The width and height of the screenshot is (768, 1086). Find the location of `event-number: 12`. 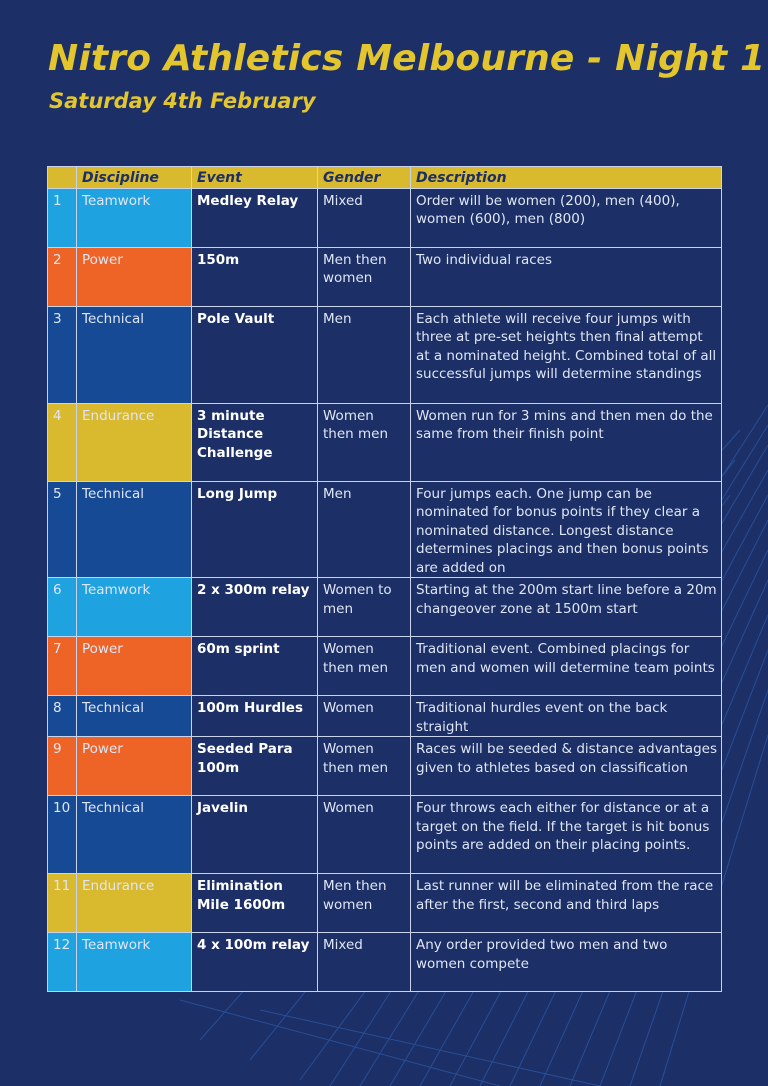

event-number: 12 is located at coordinates (62, 962).